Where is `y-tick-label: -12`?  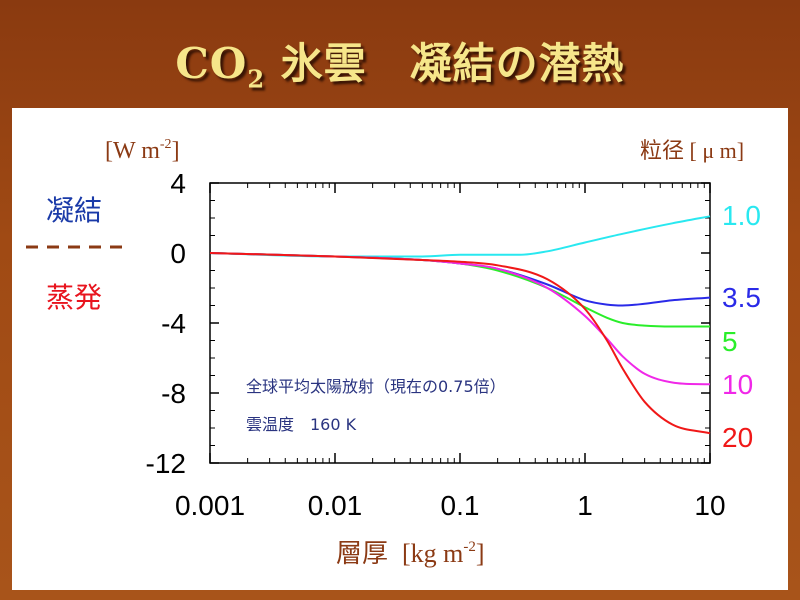
y-tick-label: -12 is located at coordinates (166, 463).